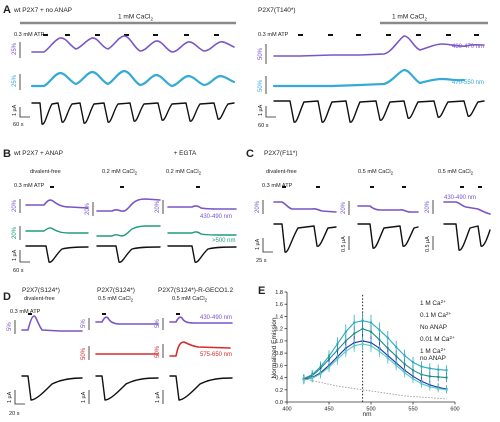 This screenshot has height=422, width=500. I want to click on e-legend-entry-line2: no ANAP, so click(433, 358).